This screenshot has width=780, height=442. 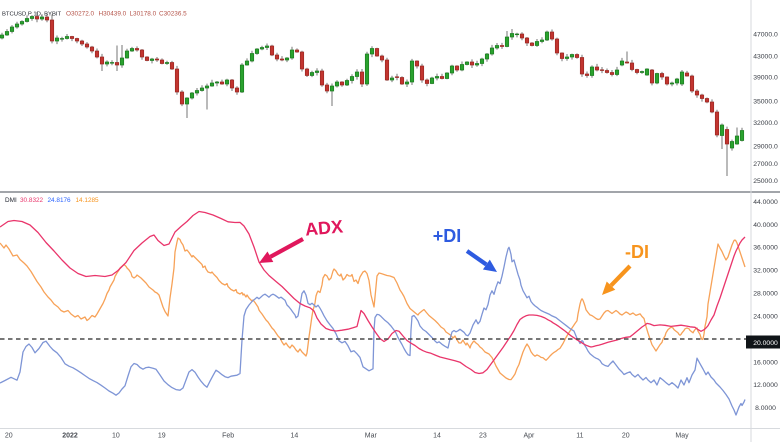 What do you see at coordinates (483, 435) in the screenshot?
I see `svg-text: 23` at bounding box center [483, 435].